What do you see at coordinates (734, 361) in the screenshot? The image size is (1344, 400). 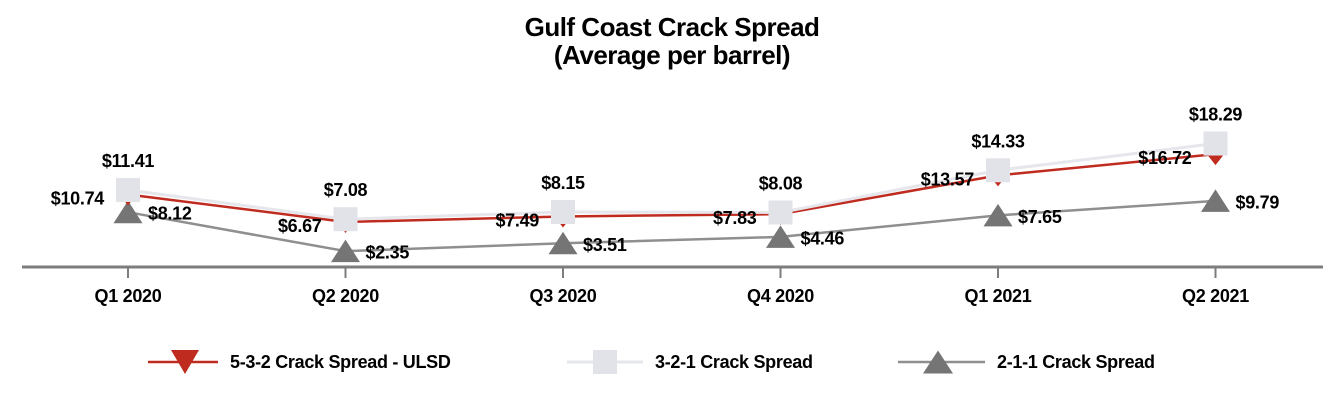 I see `legend-label: 3-2-1 Crack Spread` at bounding box center [734, 361].